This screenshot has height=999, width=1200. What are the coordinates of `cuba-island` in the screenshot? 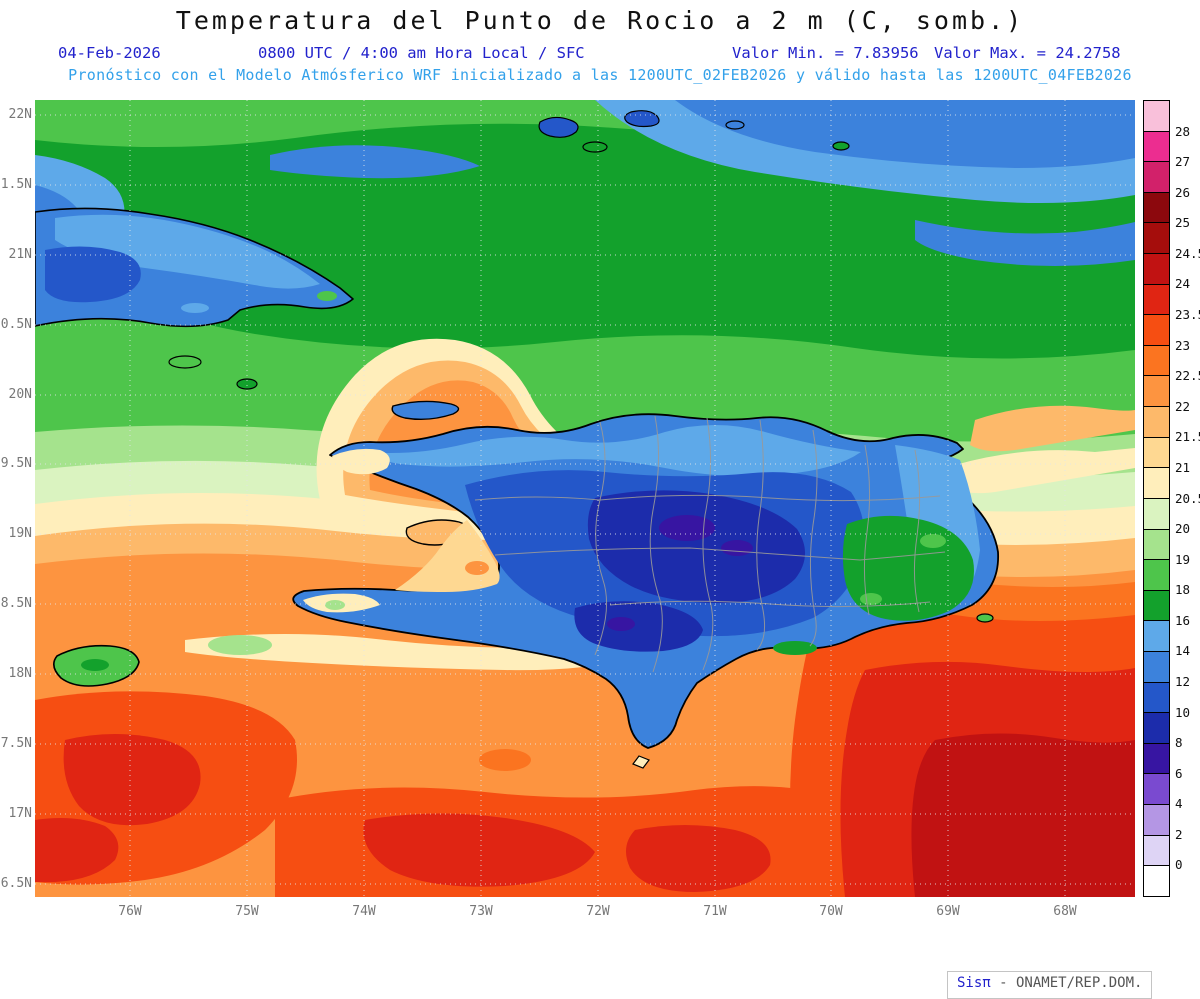 It's located at (194, 298).